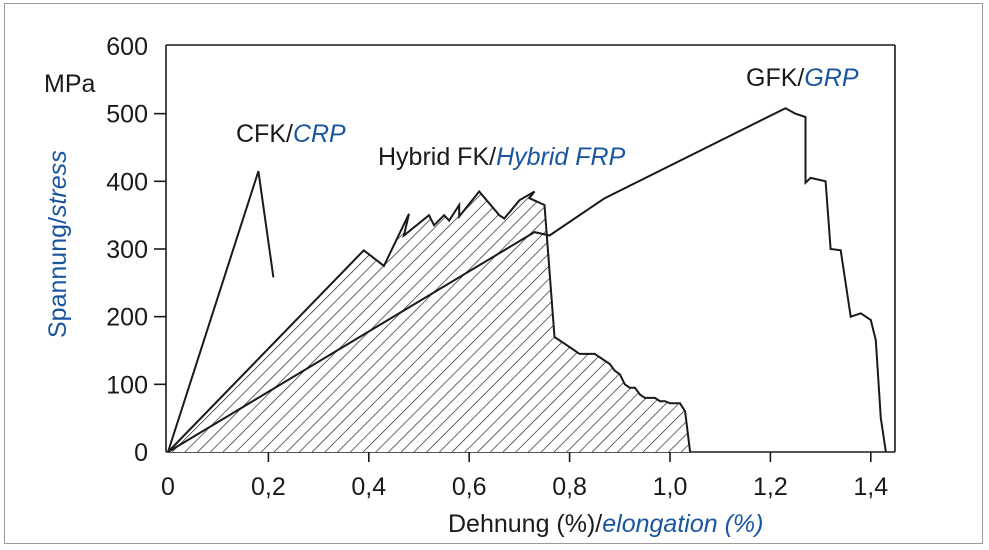  I want to click on y-tick-label: 600, so click(127, 47).